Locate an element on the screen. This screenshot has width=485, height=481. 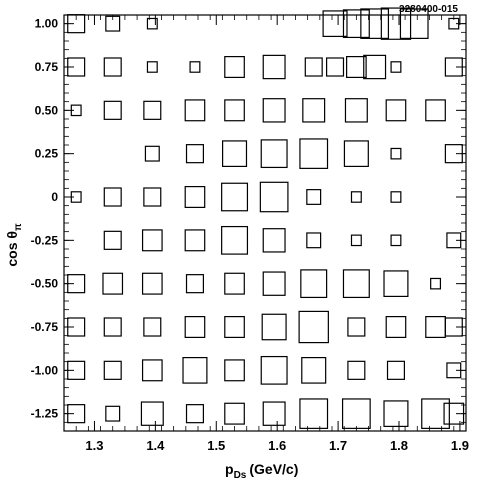
x-tick-label: 1.8 is located at coordinates (399, 445).